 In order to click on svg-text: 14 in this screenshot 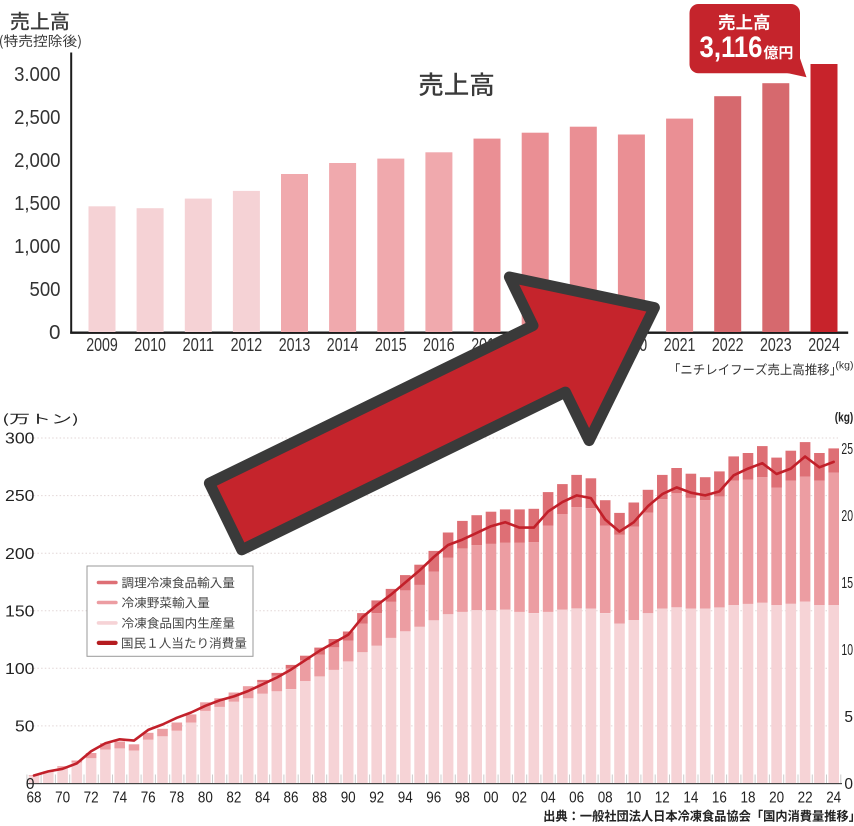, I will do `click(690, 798)`.